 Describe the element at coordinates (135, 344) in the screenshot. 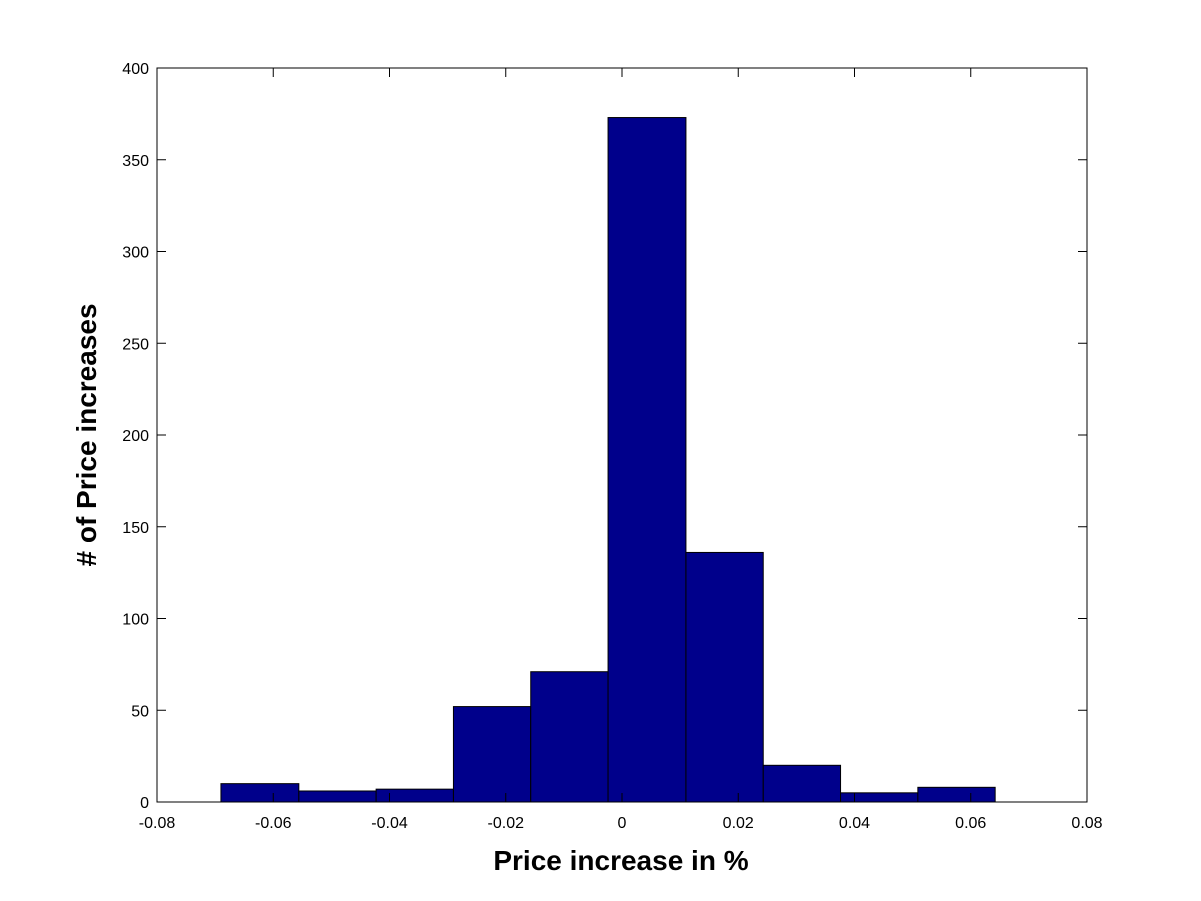

I see `y-tick-label: 250` at that location.